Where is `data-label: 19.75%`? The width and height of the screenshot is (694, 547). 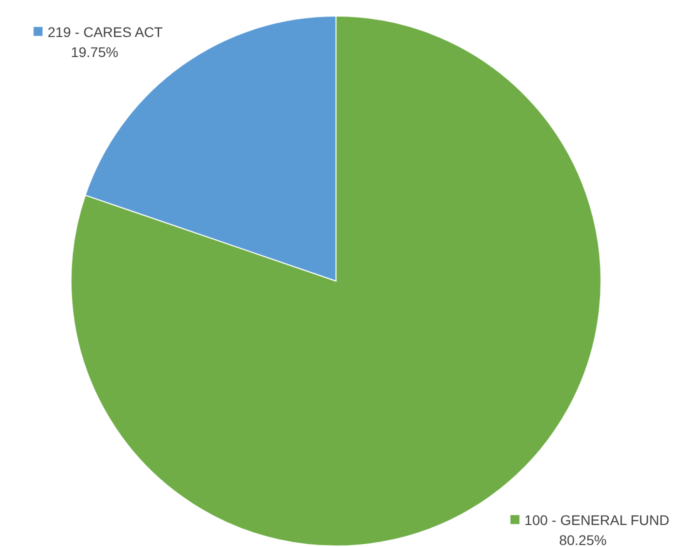 data-label: 19.75% is located at coordinates (94, 52).